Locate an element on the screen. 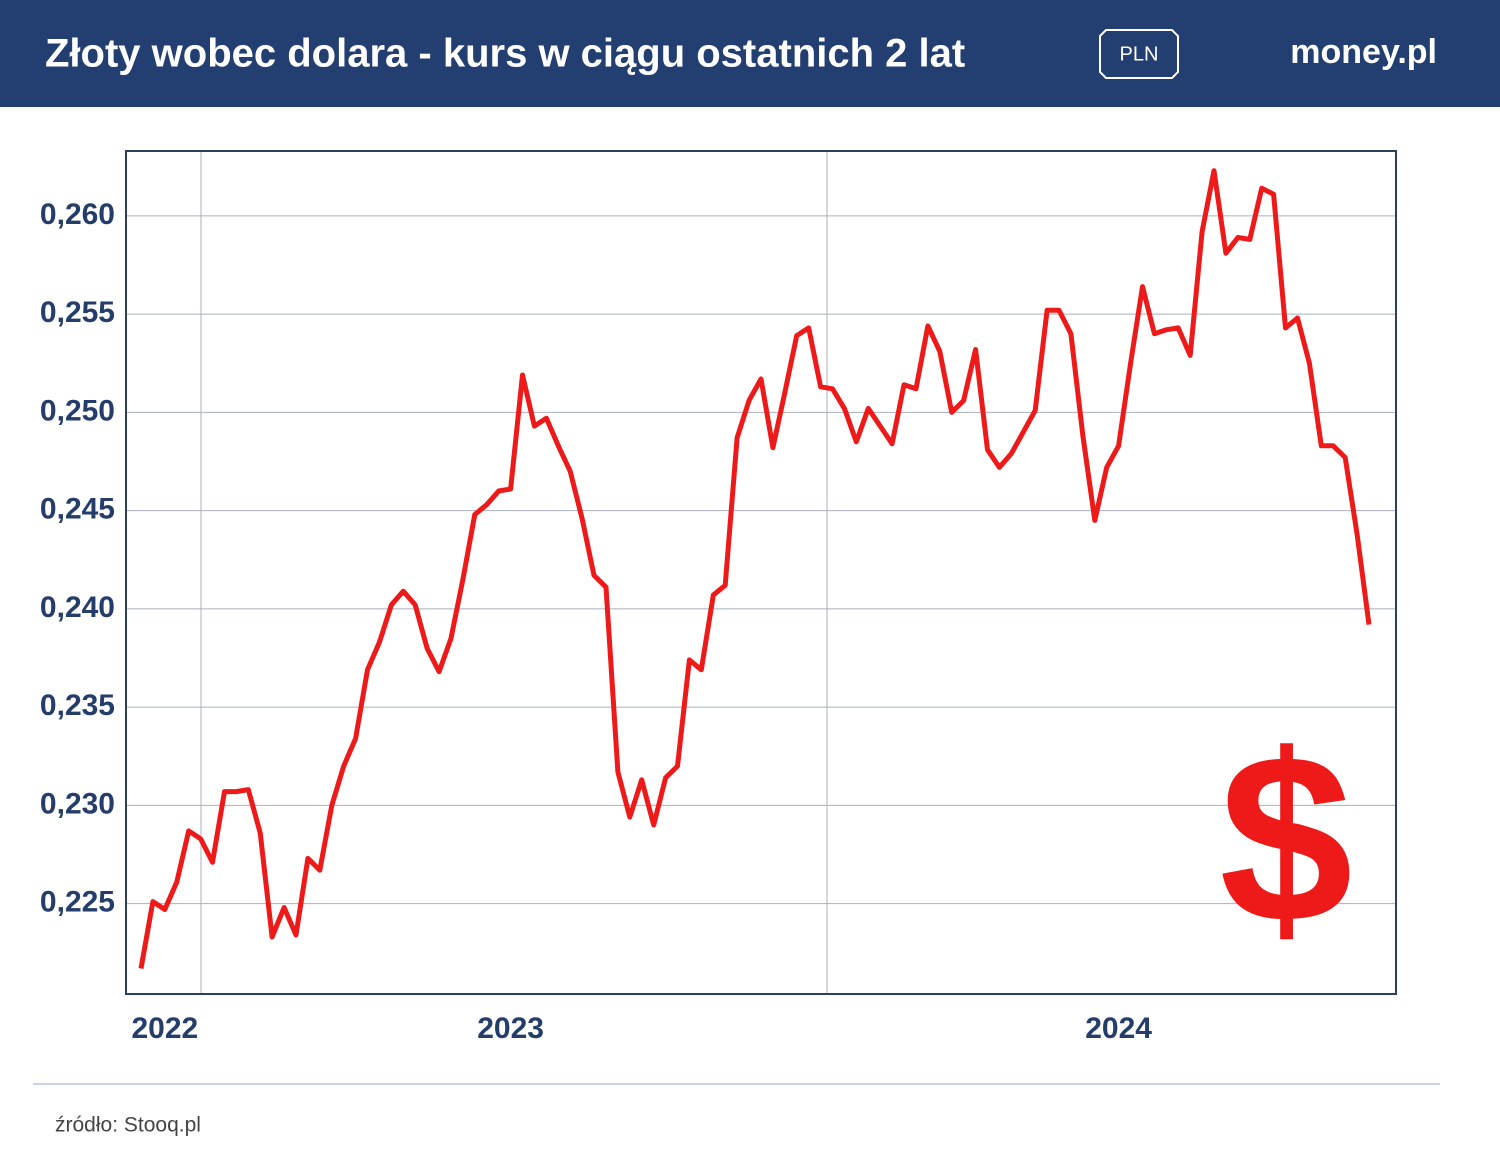  source: źródło: Stooq.pl is located at coordinates (128, 1125).